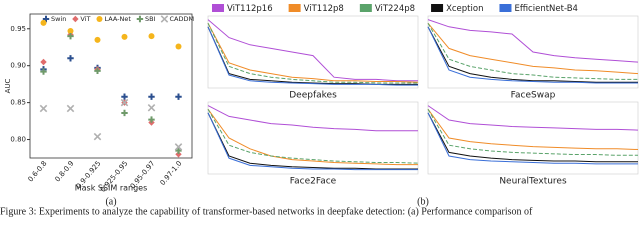 The width and height of the screenshot is (640, 240). Describe the element at coordinates (117, 19) in the screenshot. I see `legend-label: LAA-Net` at that location.